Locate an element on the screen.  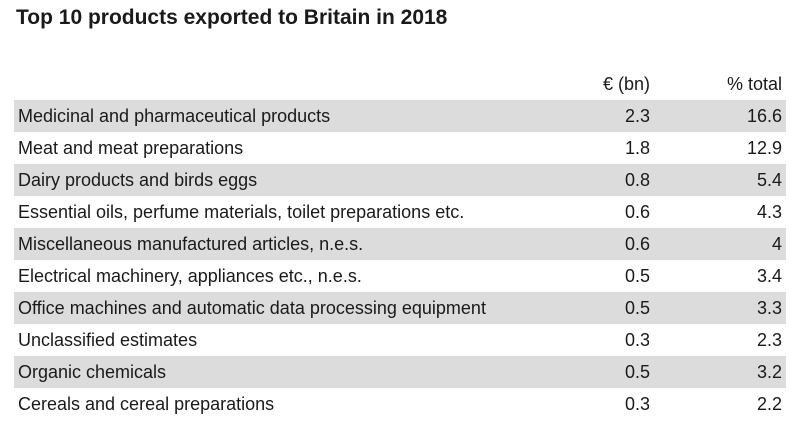
header-value: € (bn) is located at coordinates (626, 83).